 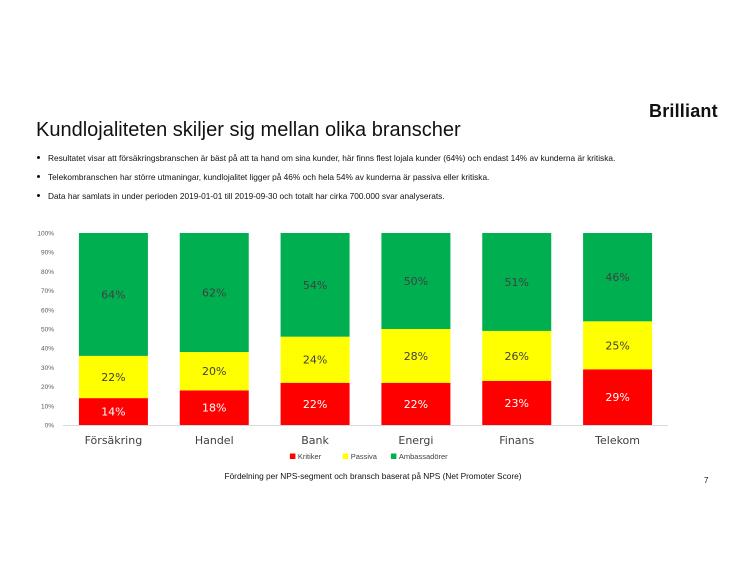 I want to click on y-tick-label: 0%, so click(x=50, y=426).